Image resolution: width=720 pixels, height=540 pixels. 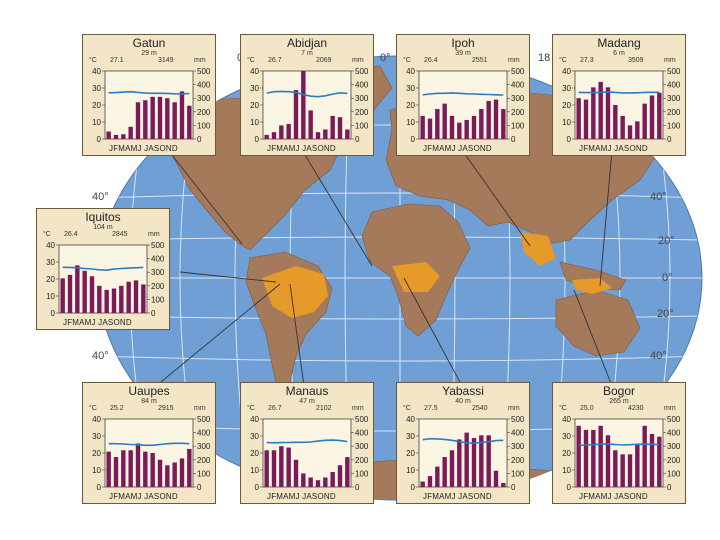 I want to click on mean-temp-label: 27.3, so click(x=587, y=60).